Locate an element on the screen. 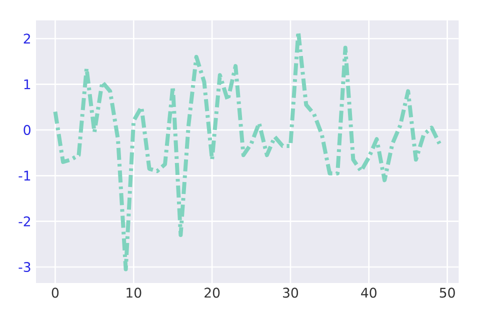  y-tick-label: 1 is located at coordinates (27, 84).